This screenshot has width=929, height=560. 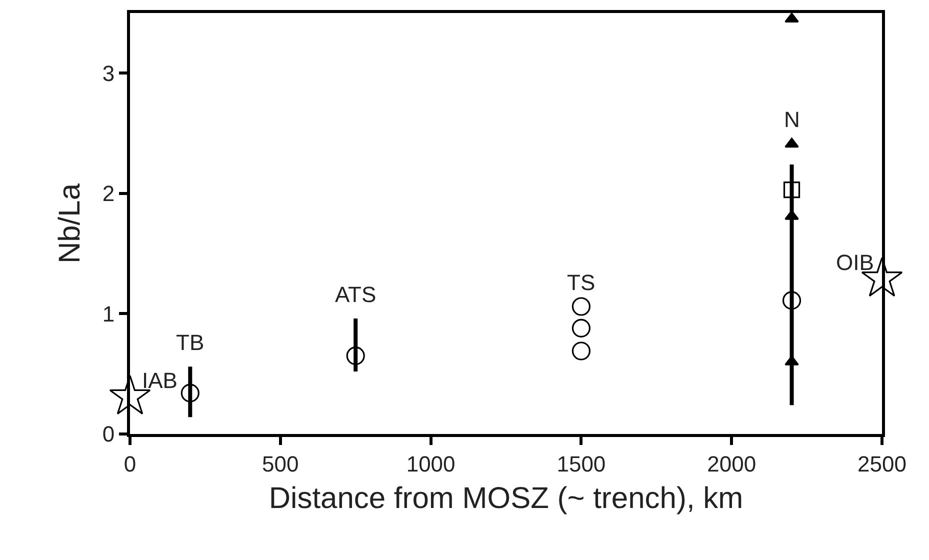 I want to click on y-tick-label: 0, so click(x=108, y=434).